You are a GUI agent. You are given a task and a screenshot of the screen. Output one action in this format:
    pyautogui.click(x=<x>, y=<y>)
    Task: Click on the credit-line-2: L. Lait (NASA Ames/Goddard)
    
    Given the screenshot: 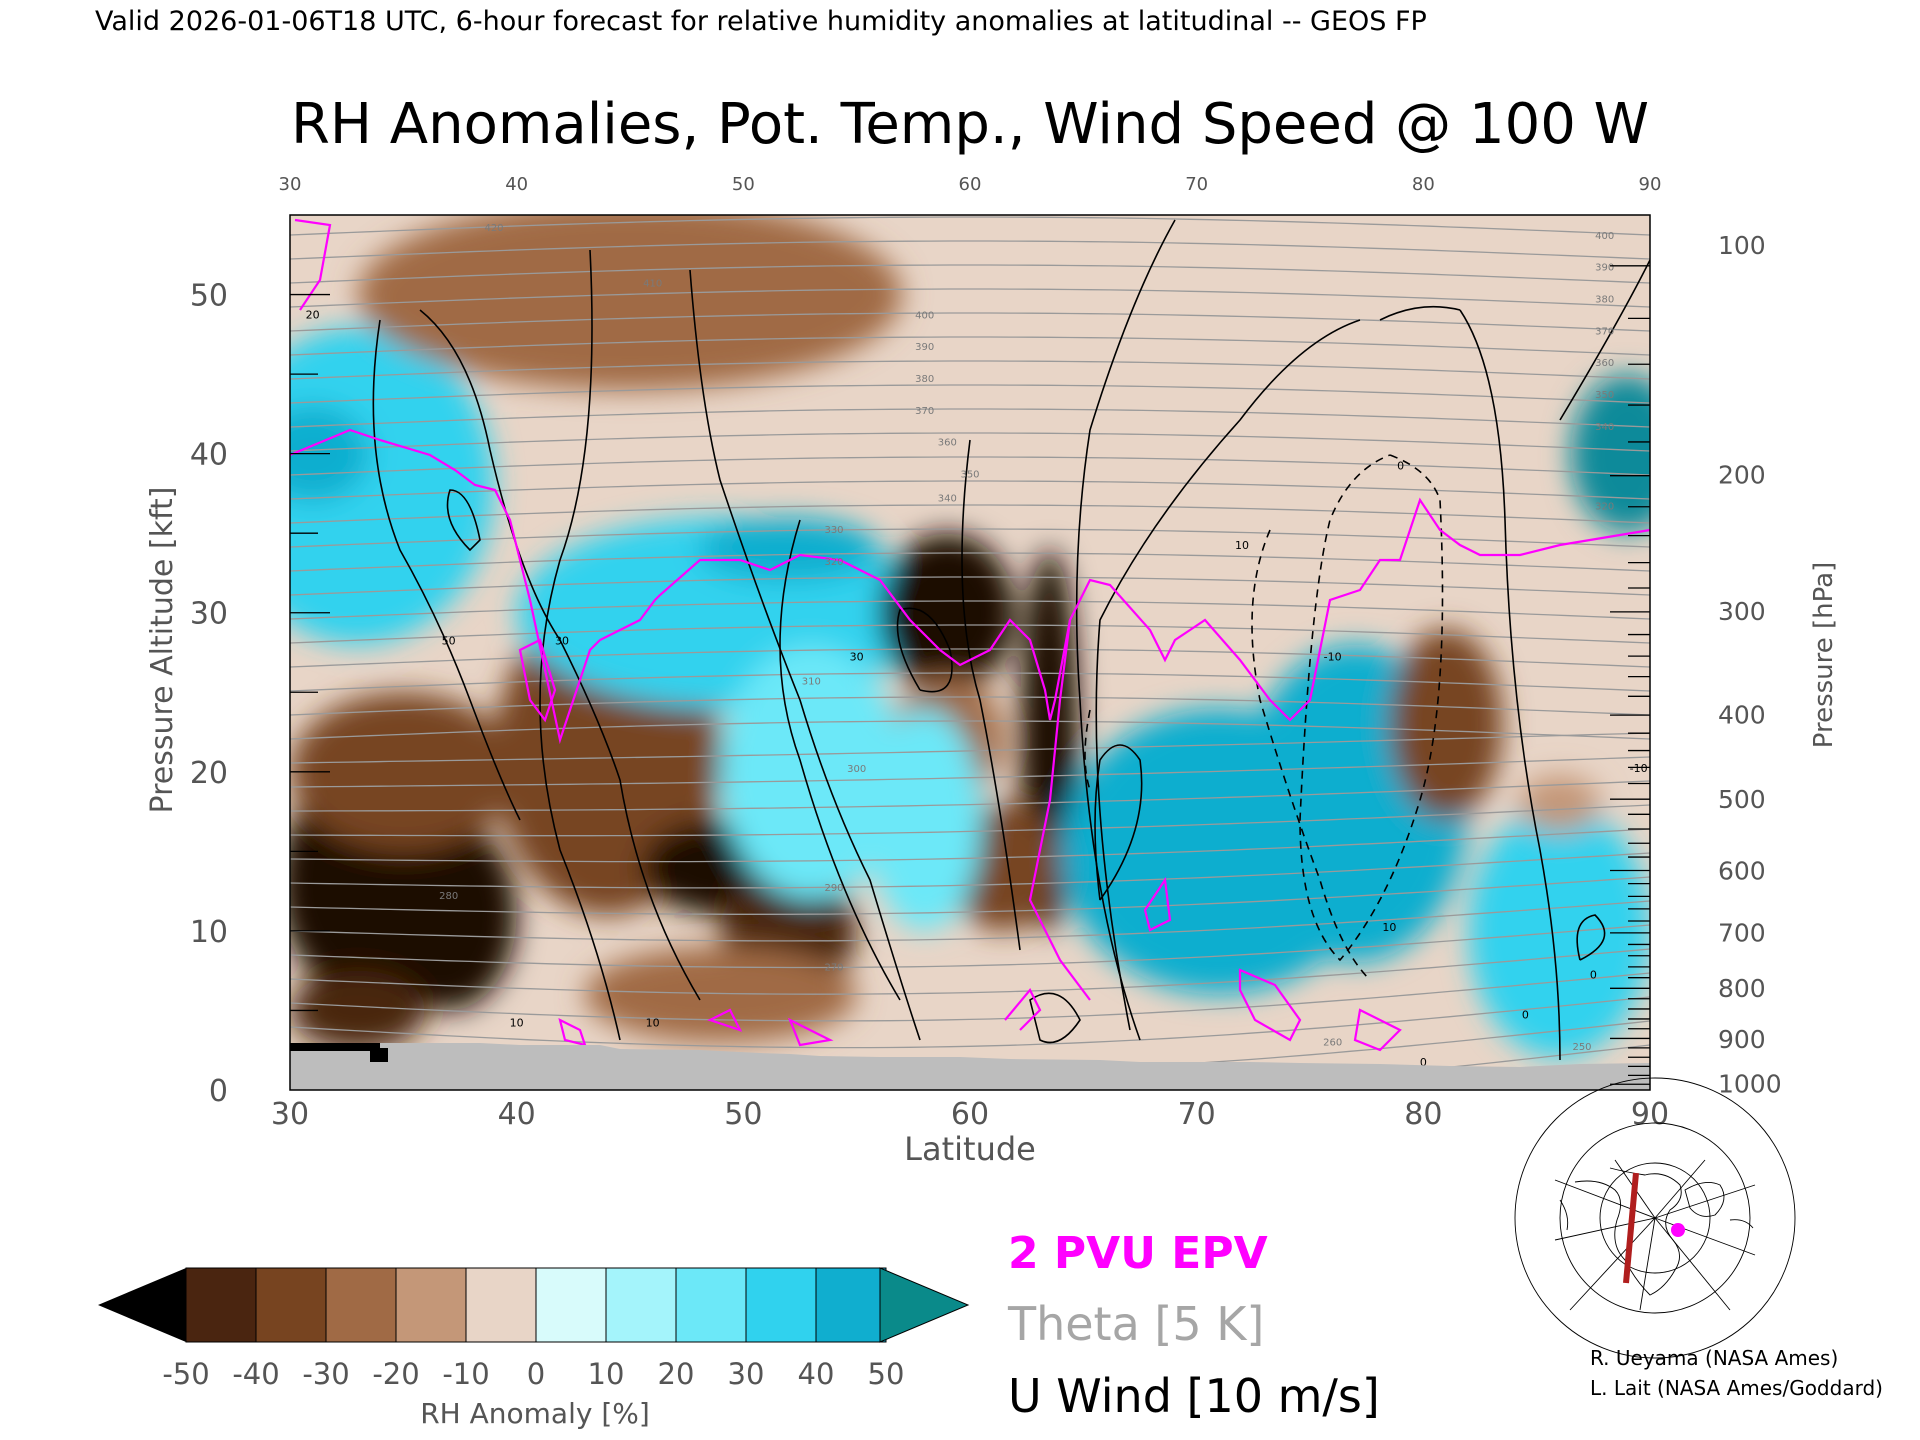 What is the action you would take?
    pyautogui.click(x=1736, y=1388)
    